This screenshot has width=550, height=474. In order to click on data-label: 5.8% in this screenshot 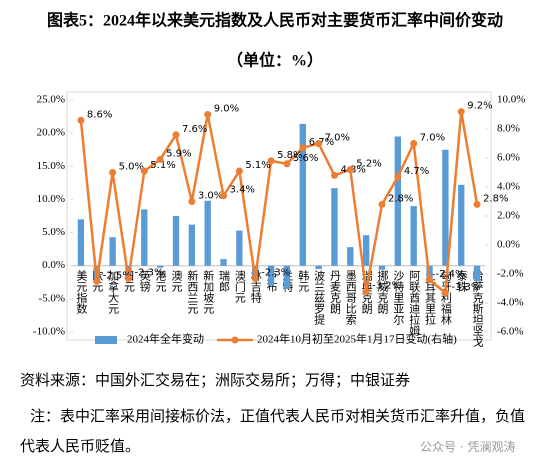, I will do `click(289, 155)`.